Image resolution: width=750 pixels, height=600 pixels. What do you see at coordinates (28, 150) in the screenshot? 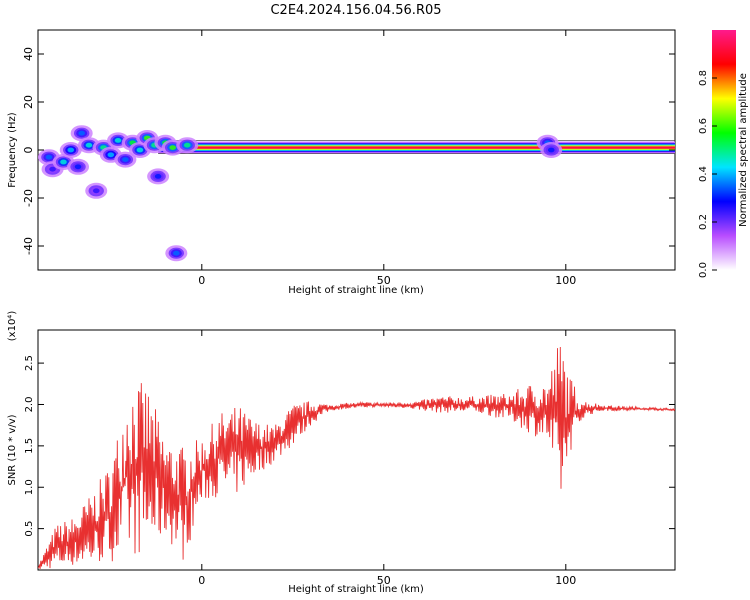
I see `y-tick-label: 0` at bounding box center [28, 150].